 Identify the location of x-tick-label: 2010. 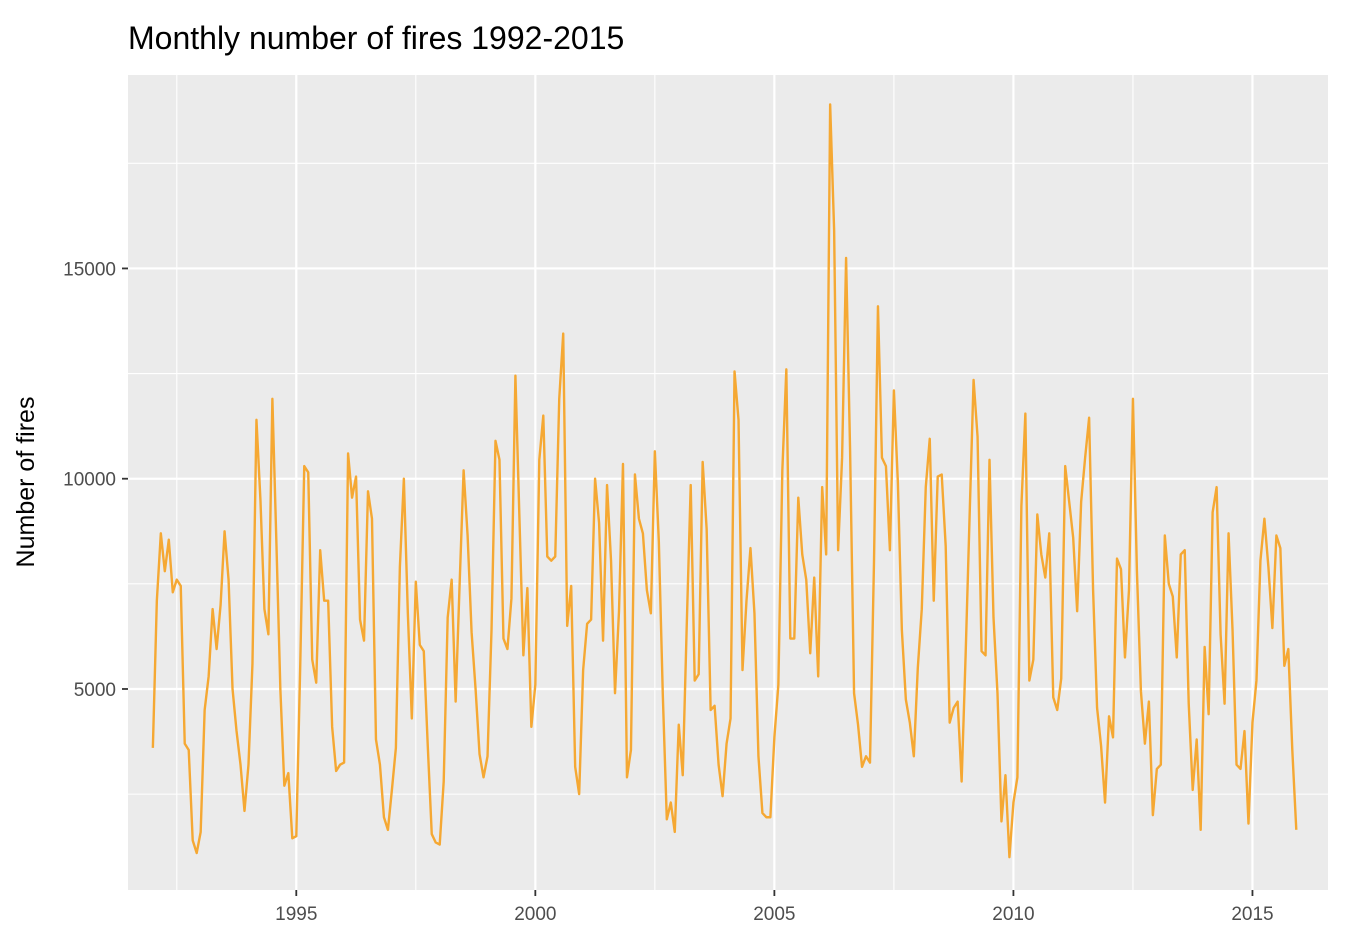
(1013, 914).